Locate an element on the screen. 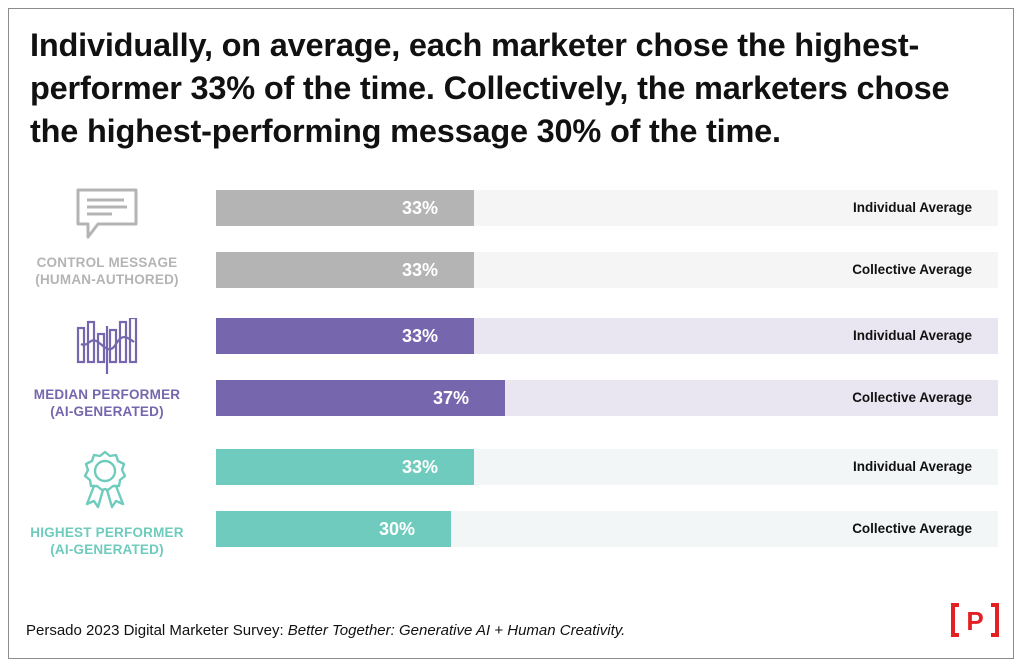 The image size is (1024, 669). source-prefix: Persado 2023 Digital Marketer Survey: is located at coordinates (157, 630).